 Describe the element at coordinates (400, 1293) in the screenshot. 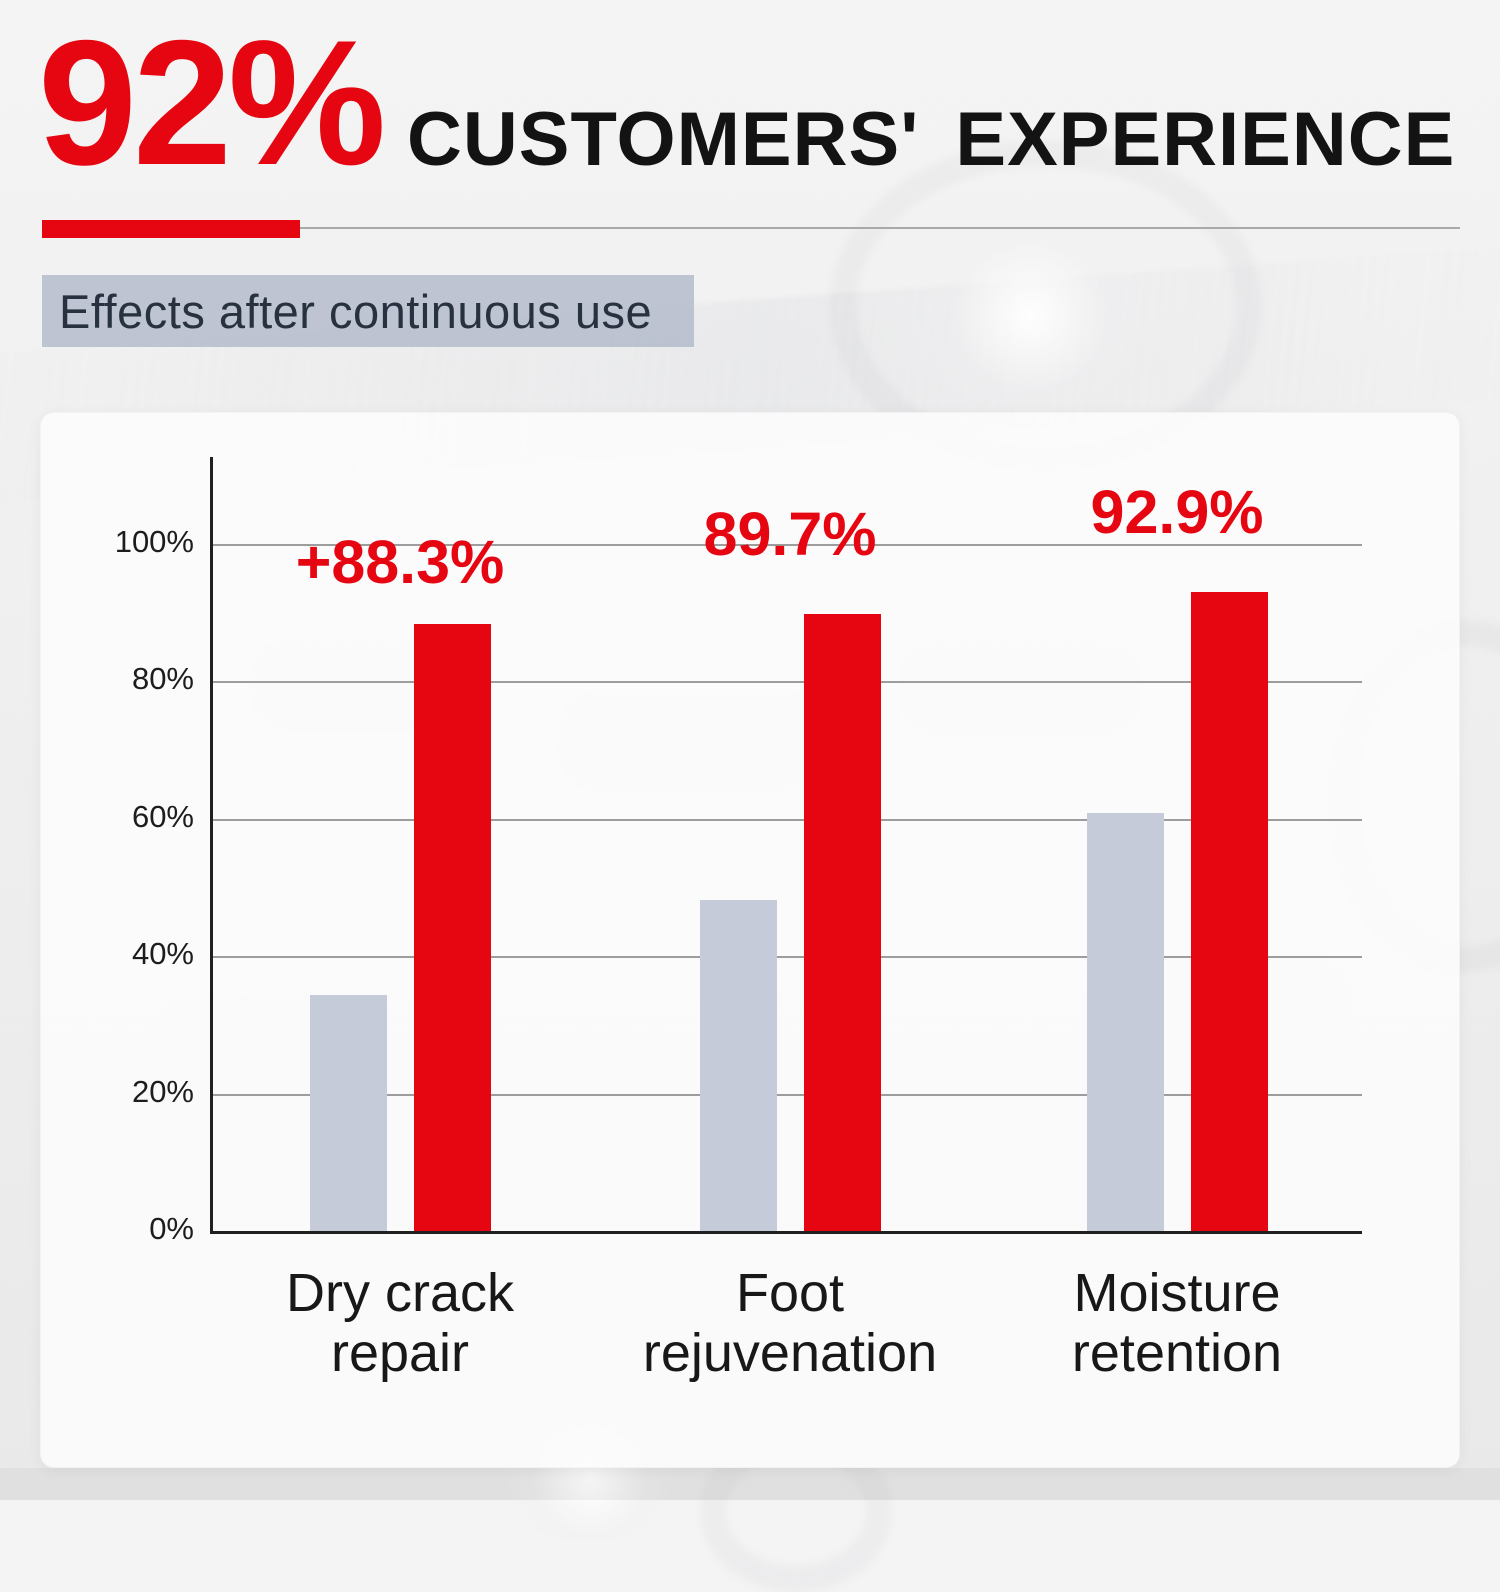

I see `category-label-line: Dry crack` at that location.